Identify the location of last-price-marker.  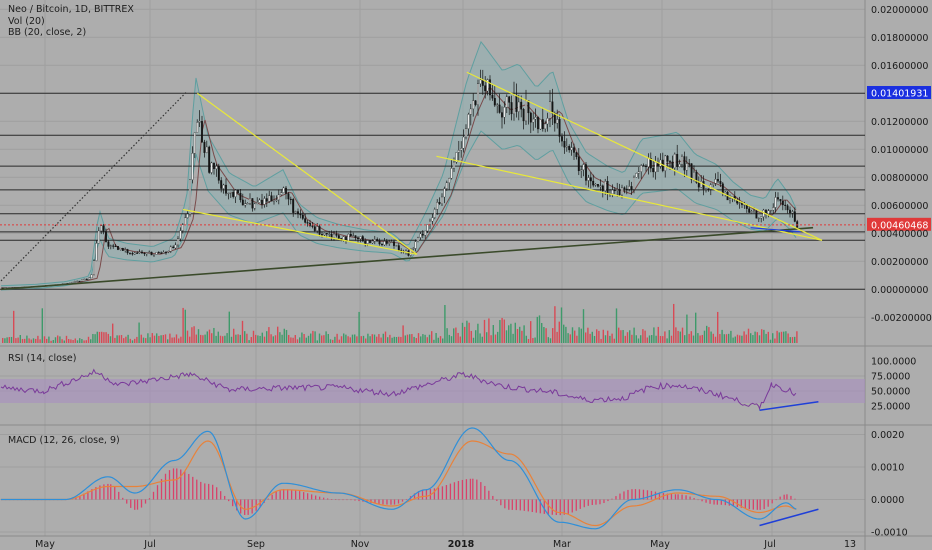
(899, 224).